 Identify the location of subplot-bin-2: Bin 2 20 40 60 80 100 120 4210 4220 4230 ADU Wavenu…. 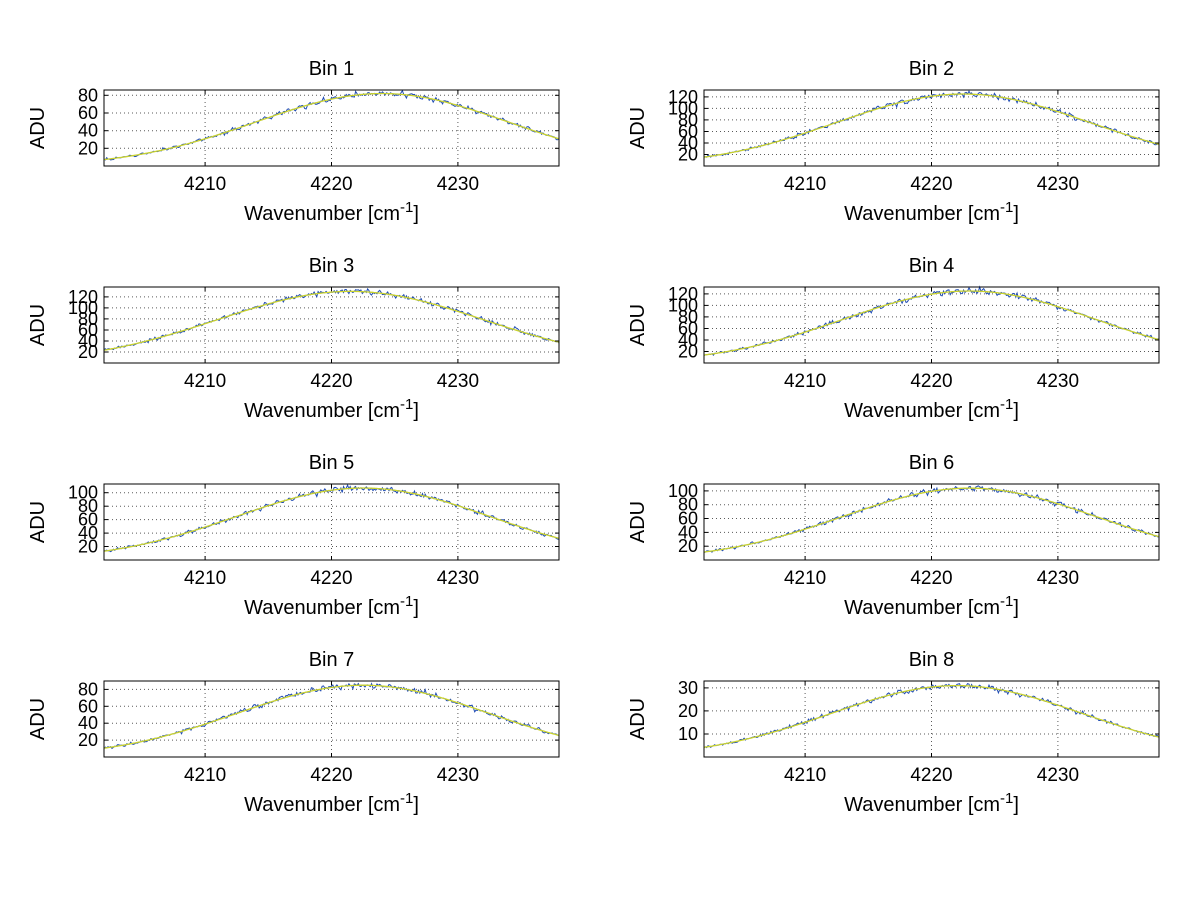
(900, 146).